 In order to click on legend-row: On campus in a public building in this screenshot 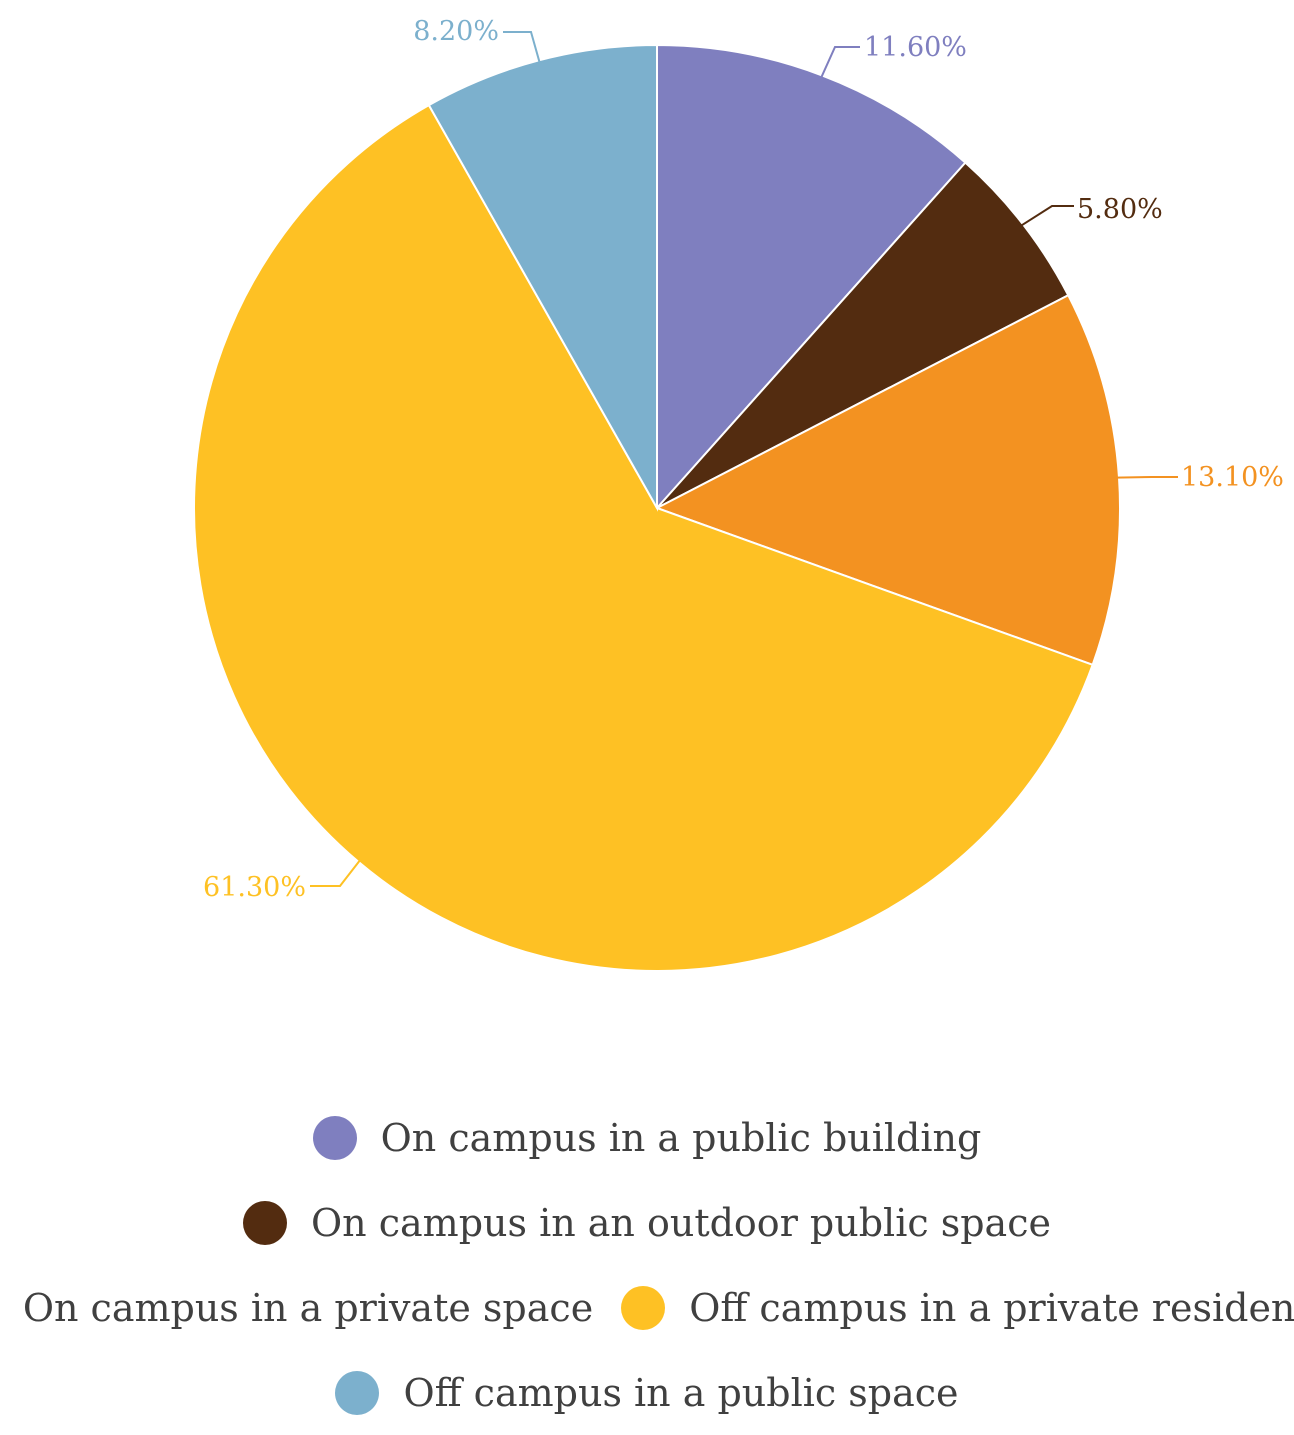, I will do `click(647, 1137)`.